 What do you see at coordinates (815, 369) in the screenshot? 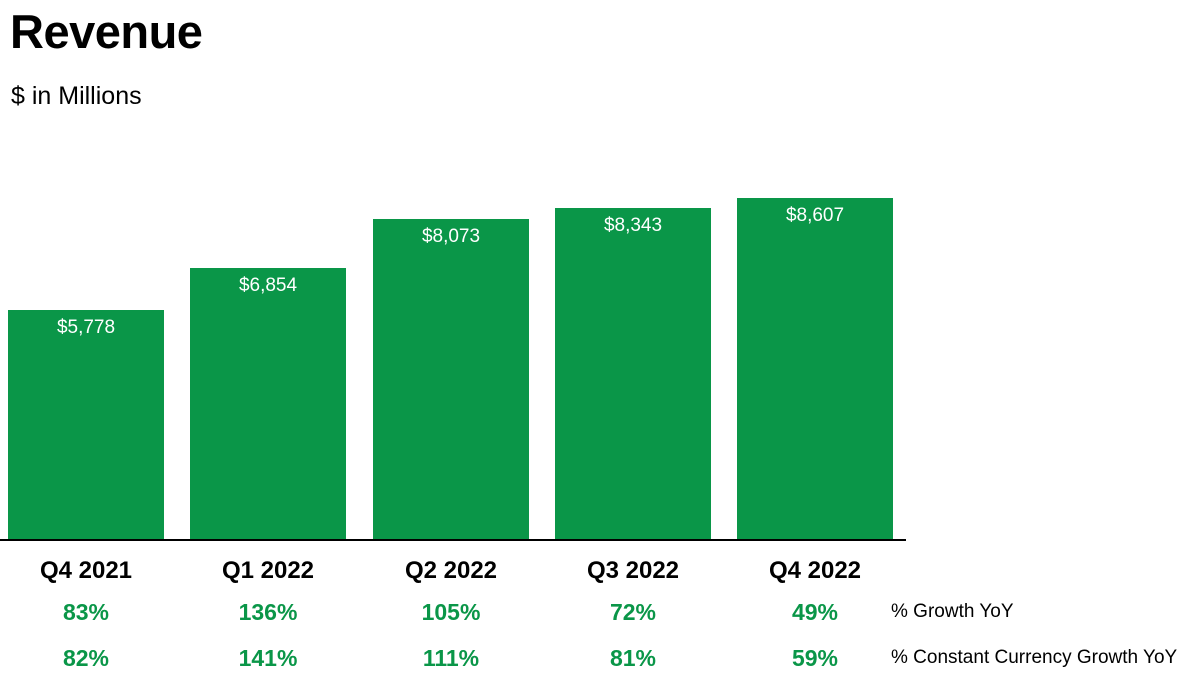
I see `bar-q4-2022: $8,607` at bounding box center [815, 369].